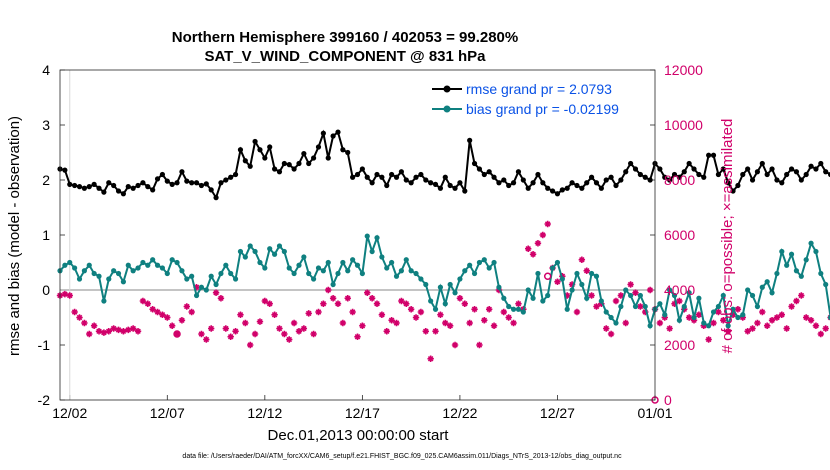 Image resolution: width=830 pixels, height=470 pixels. I want to click on y-right-tick-label: 12000, so click(683, 70).